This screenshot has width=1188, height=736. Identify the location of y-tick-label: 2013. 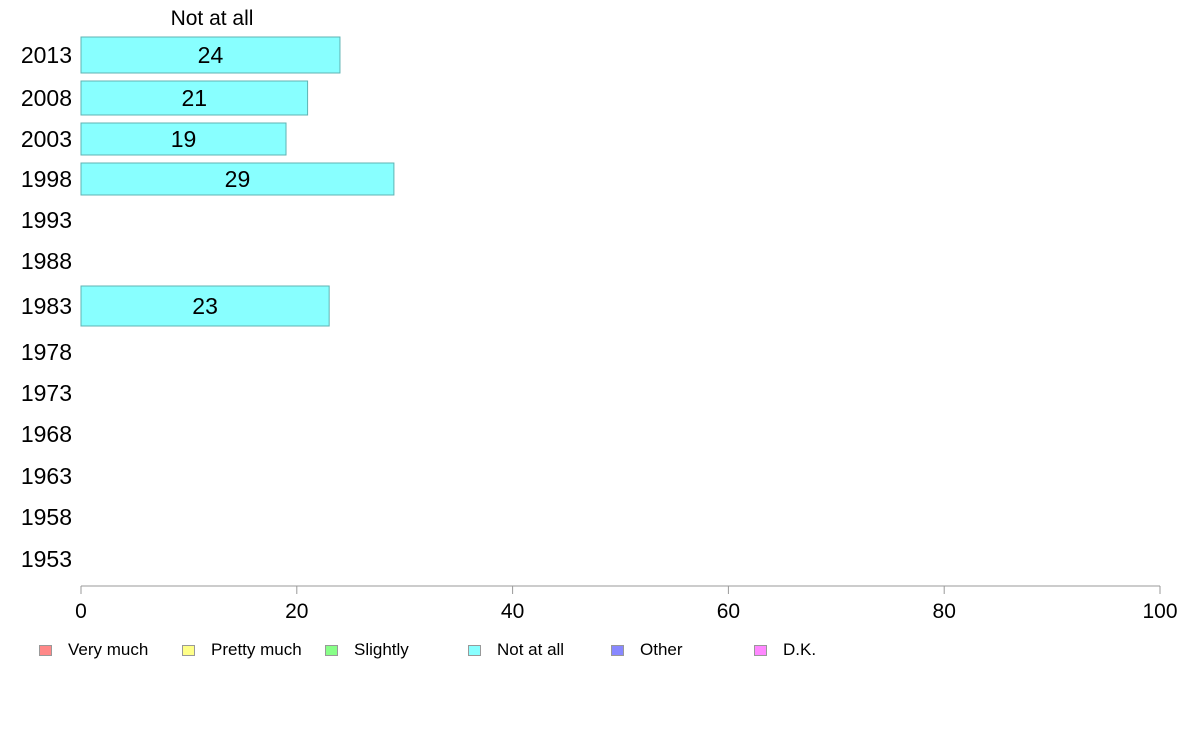
(46, 55).